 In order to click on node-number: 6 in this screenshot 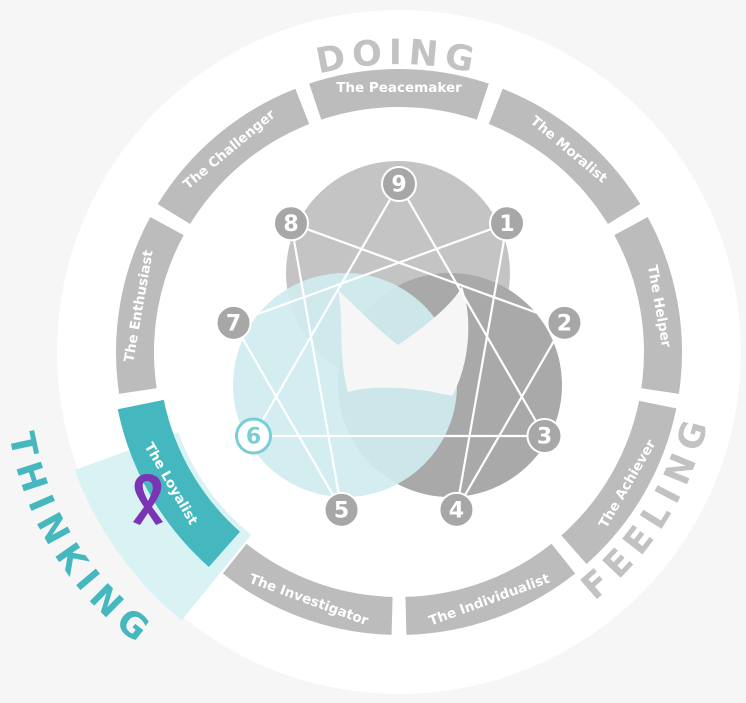, I will do `click(253, 437)`.